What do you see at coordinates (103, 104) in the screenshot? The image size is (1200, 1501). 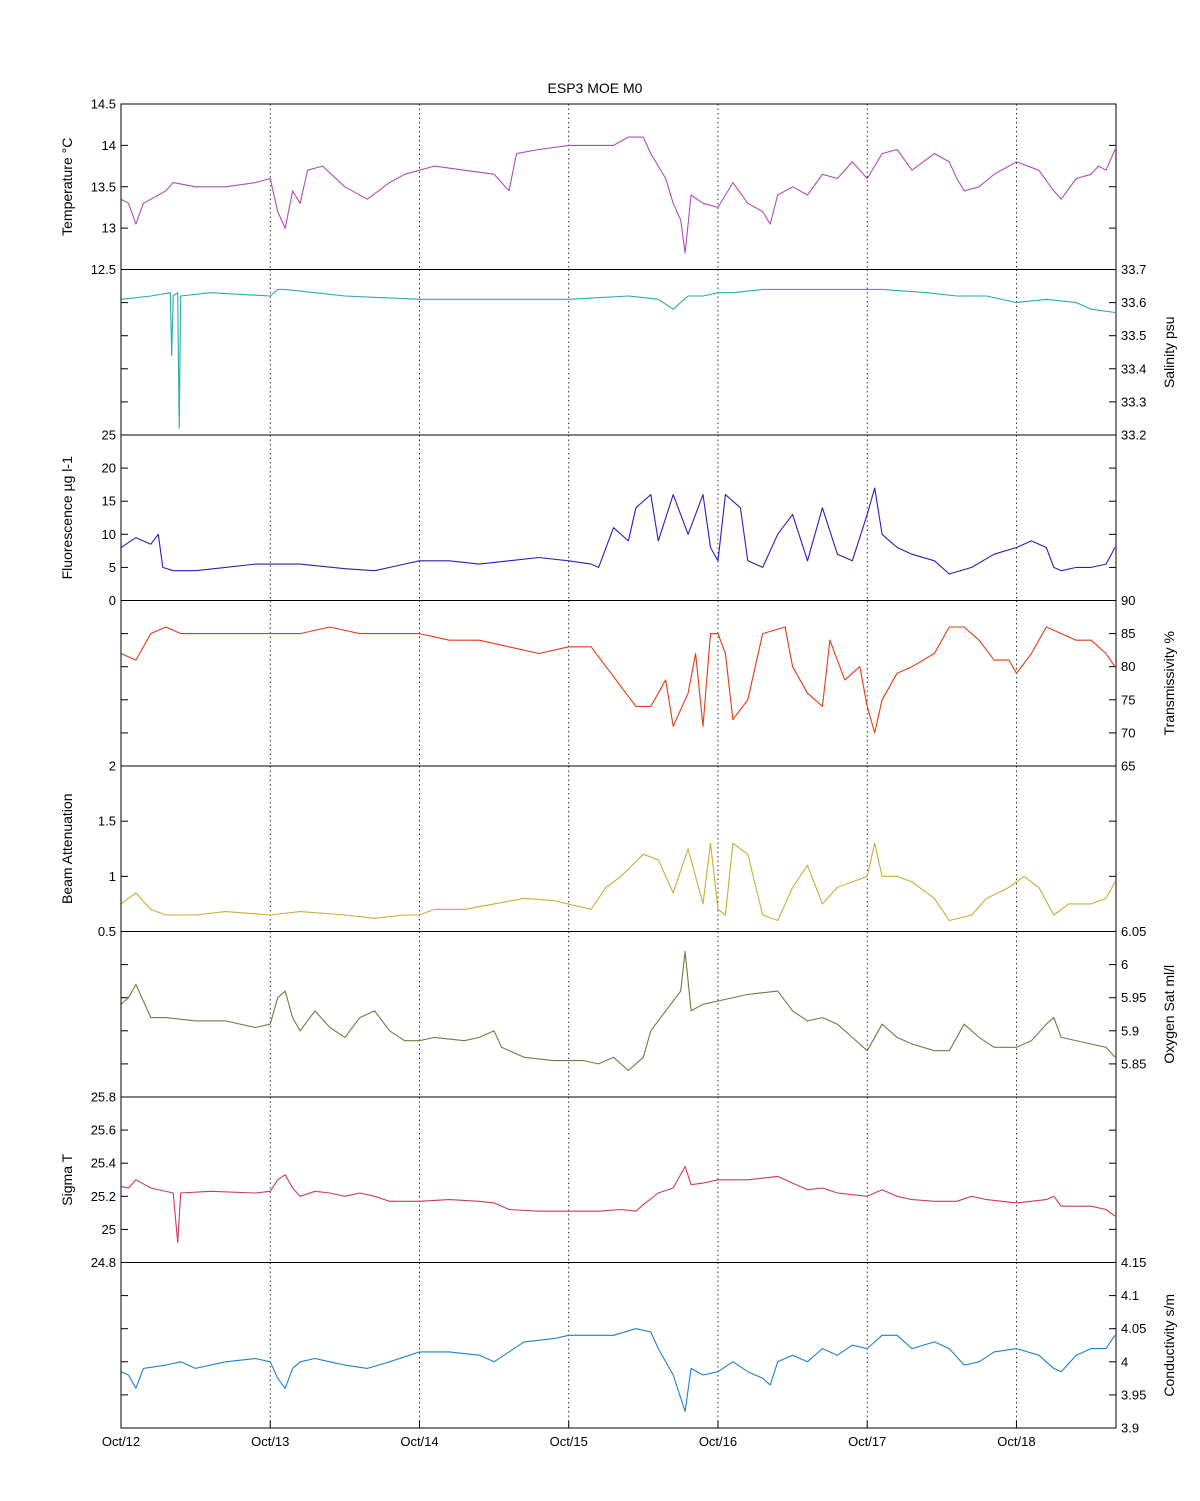 I see `y-tick-label: 14.5` at bounding box center [103, 104].